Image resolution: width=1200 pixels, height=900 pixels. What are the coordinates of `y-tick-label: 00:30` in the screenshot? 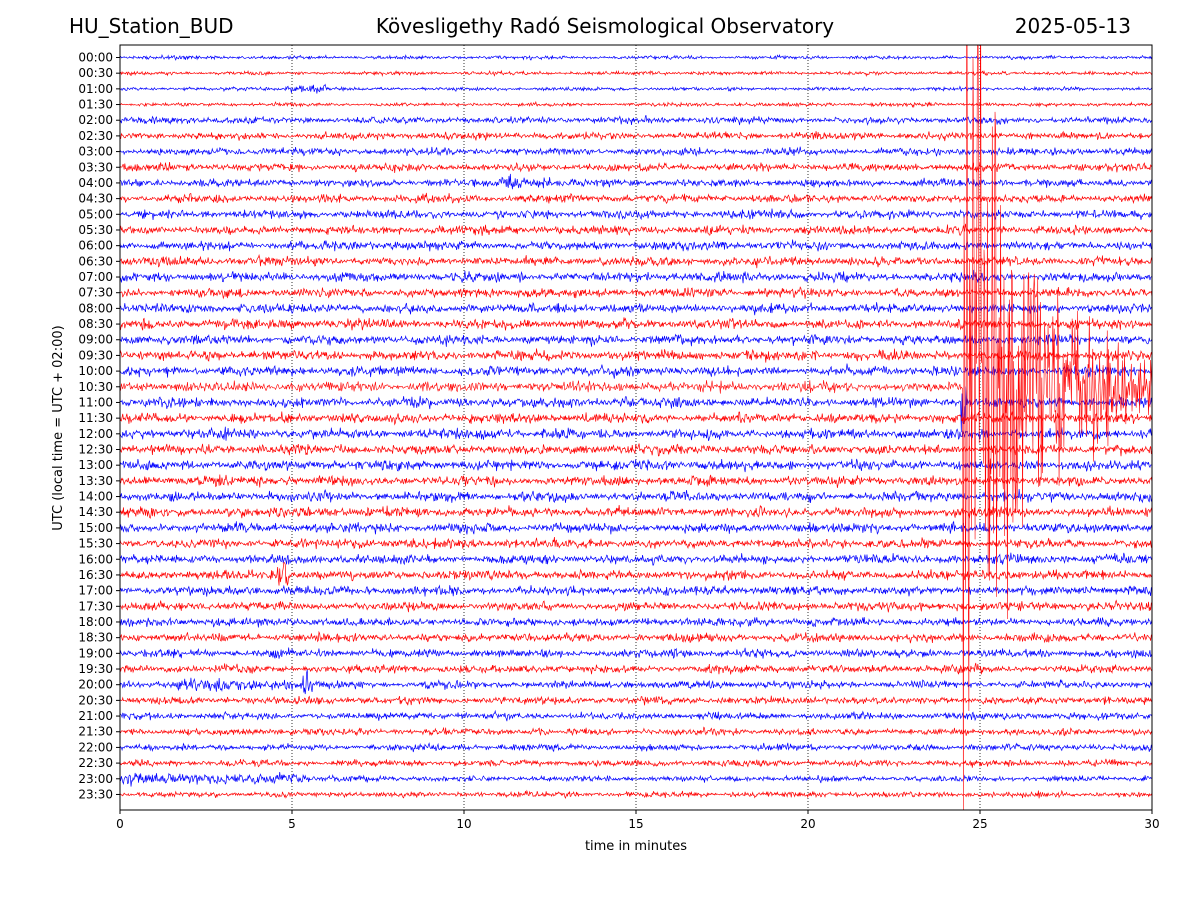 It's located at (95, 73).